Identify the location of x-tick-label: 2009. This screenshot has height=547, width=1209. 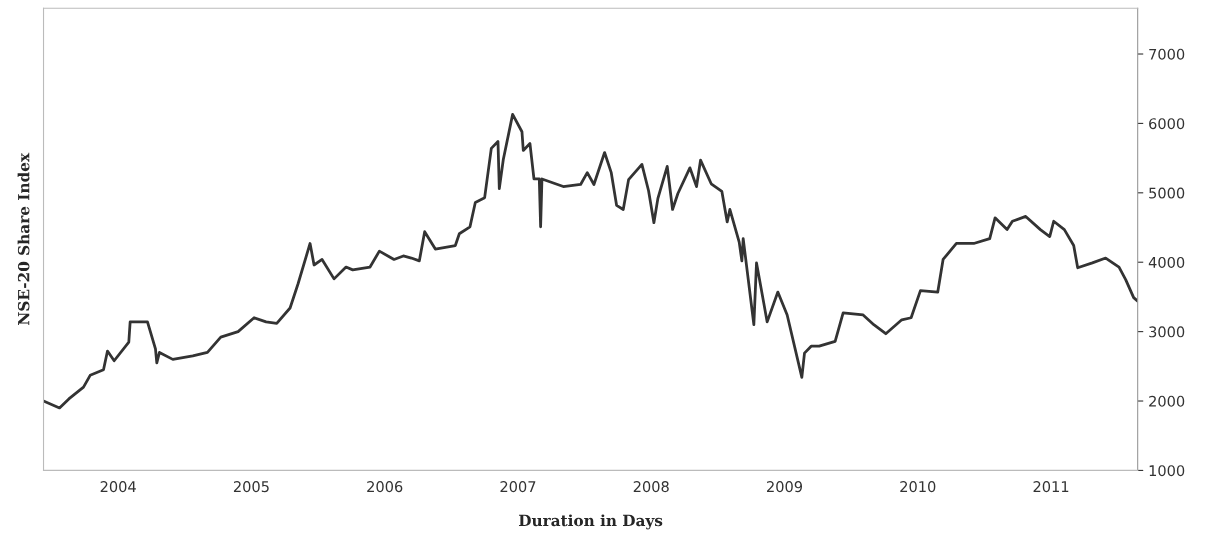
(785, 487).